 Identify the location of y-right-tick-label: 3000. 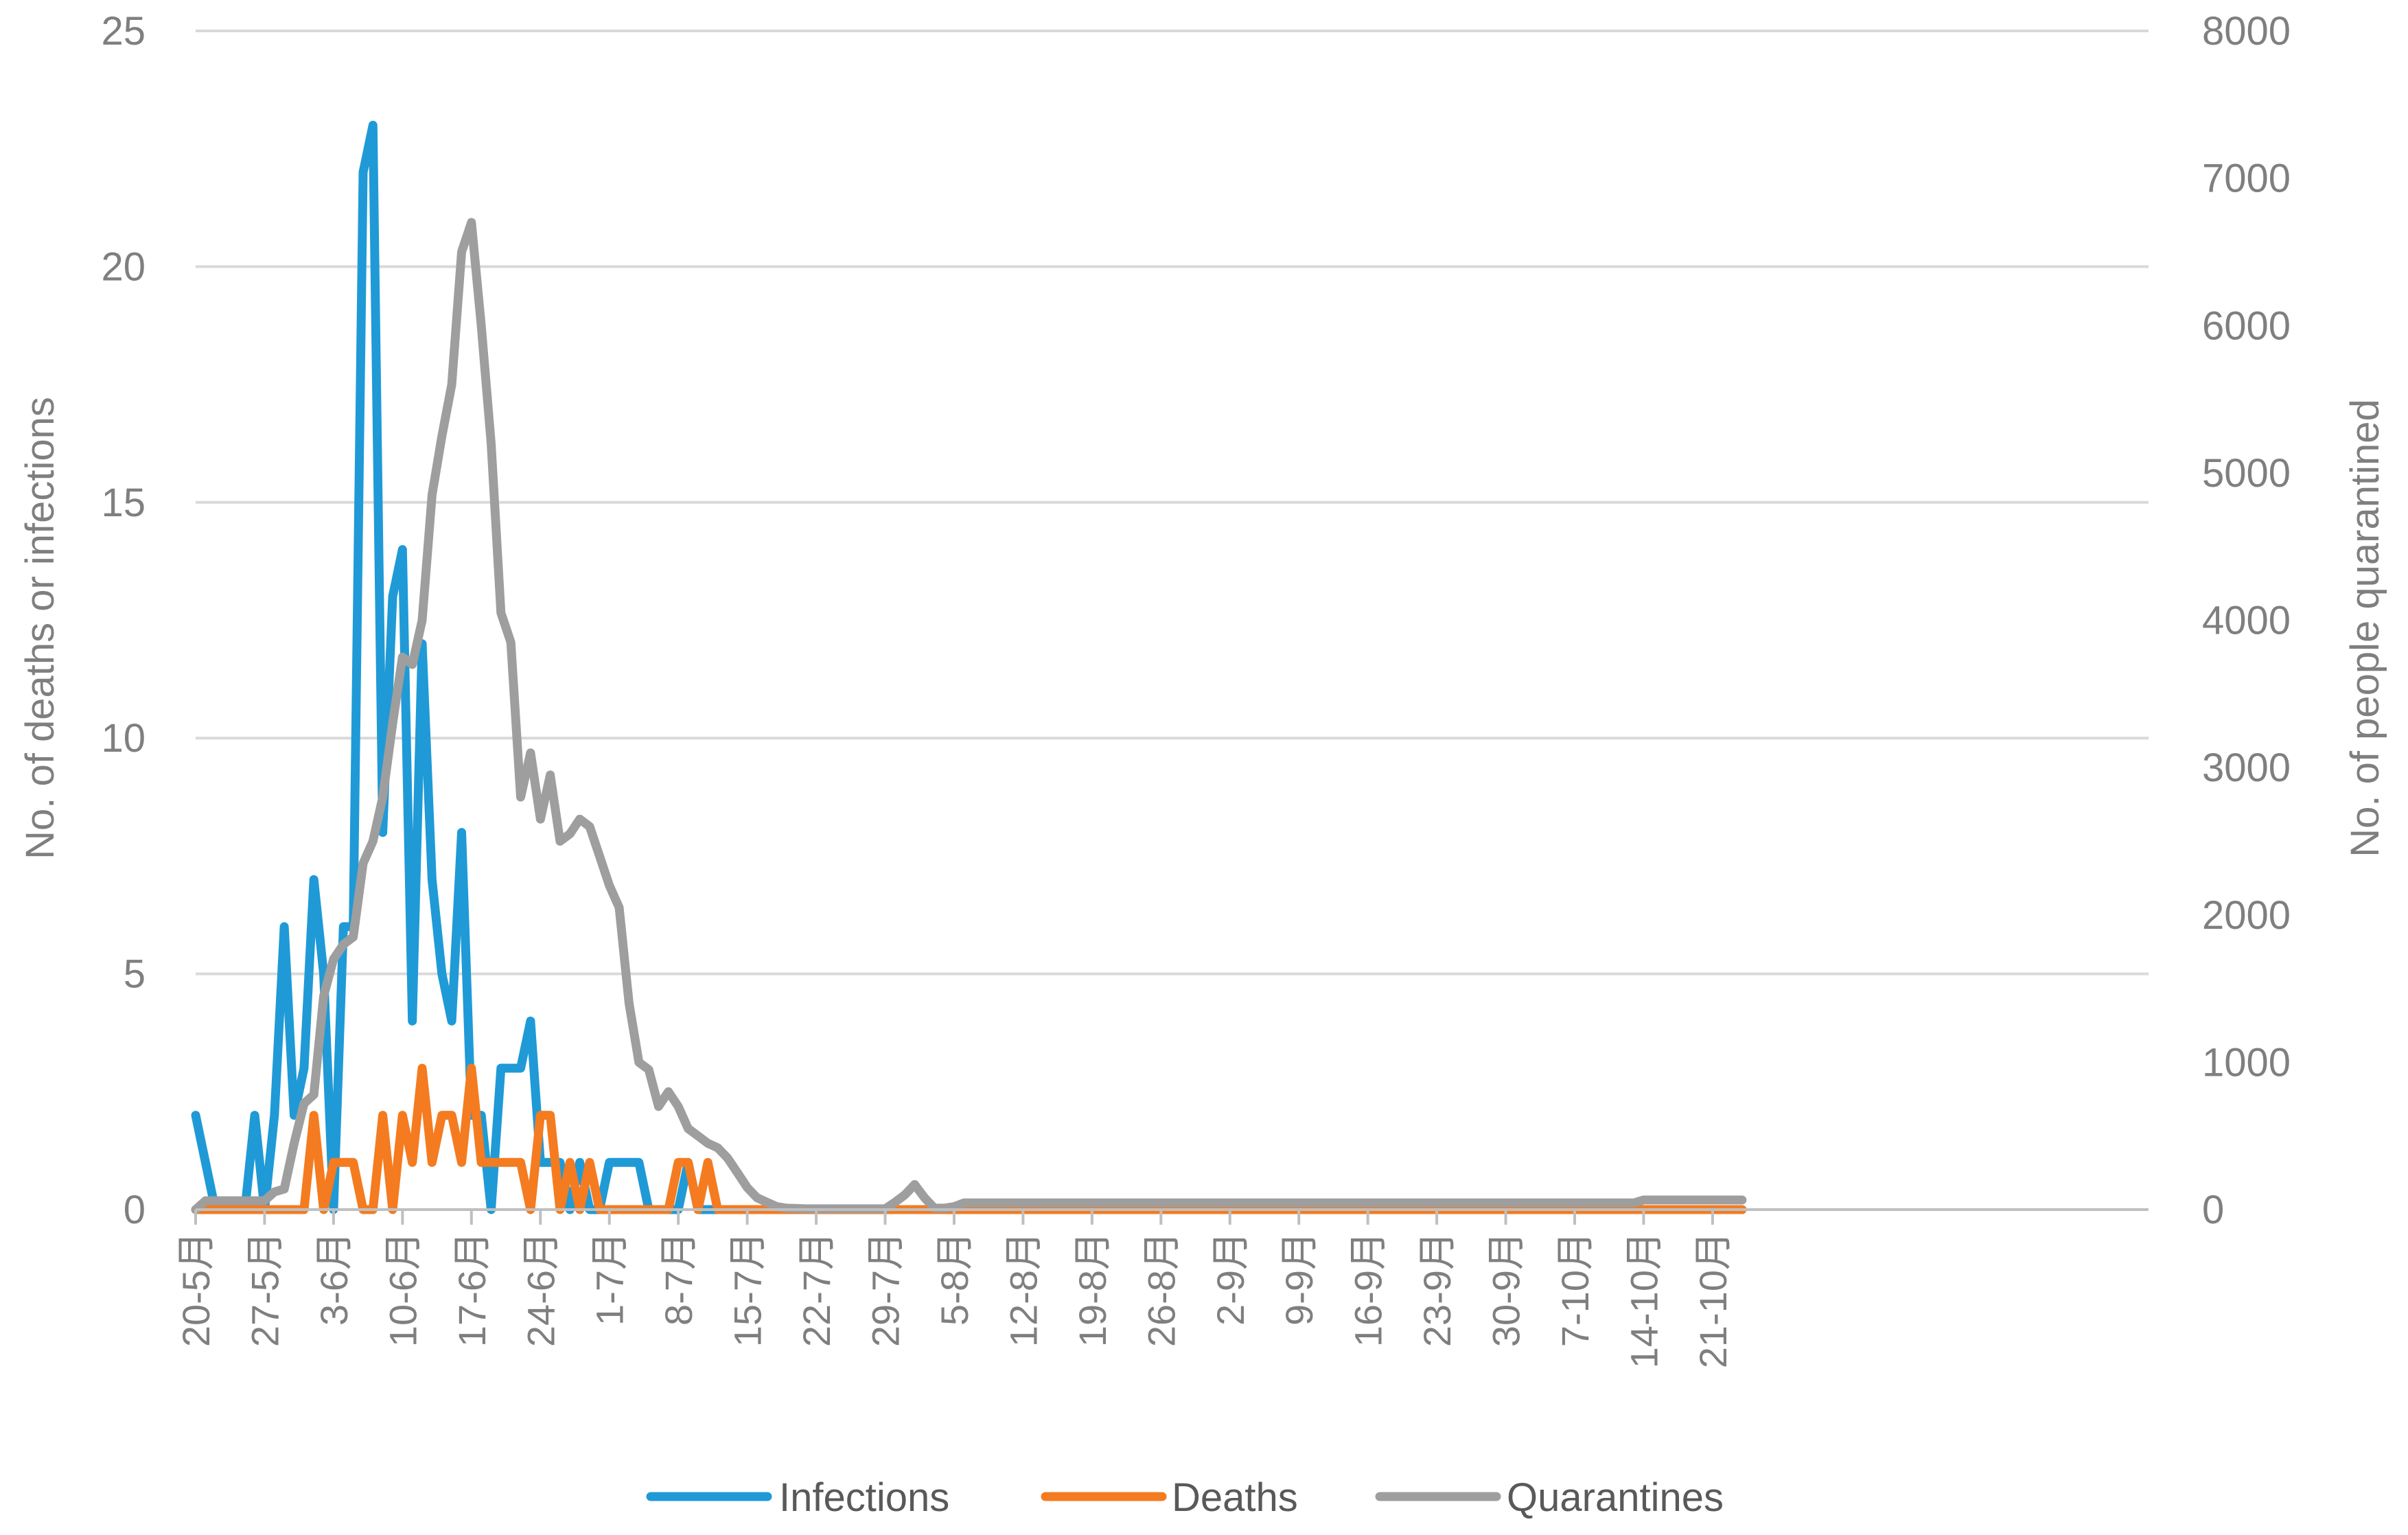
(2246, 768).